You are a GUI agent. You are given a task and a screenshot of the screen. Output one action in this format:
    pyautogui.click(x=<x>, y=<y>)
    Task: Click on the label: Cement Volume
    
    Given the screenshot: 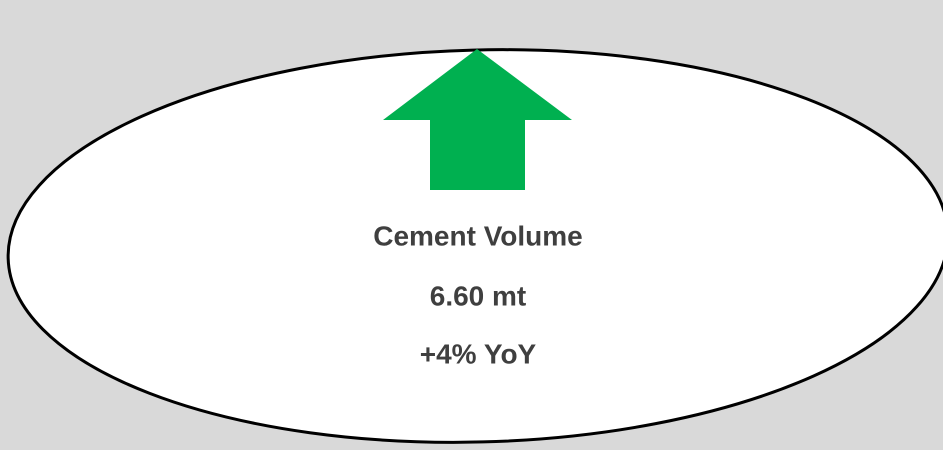 What is the action you would take?
    pyautogui.click(x=478, y=235)
    